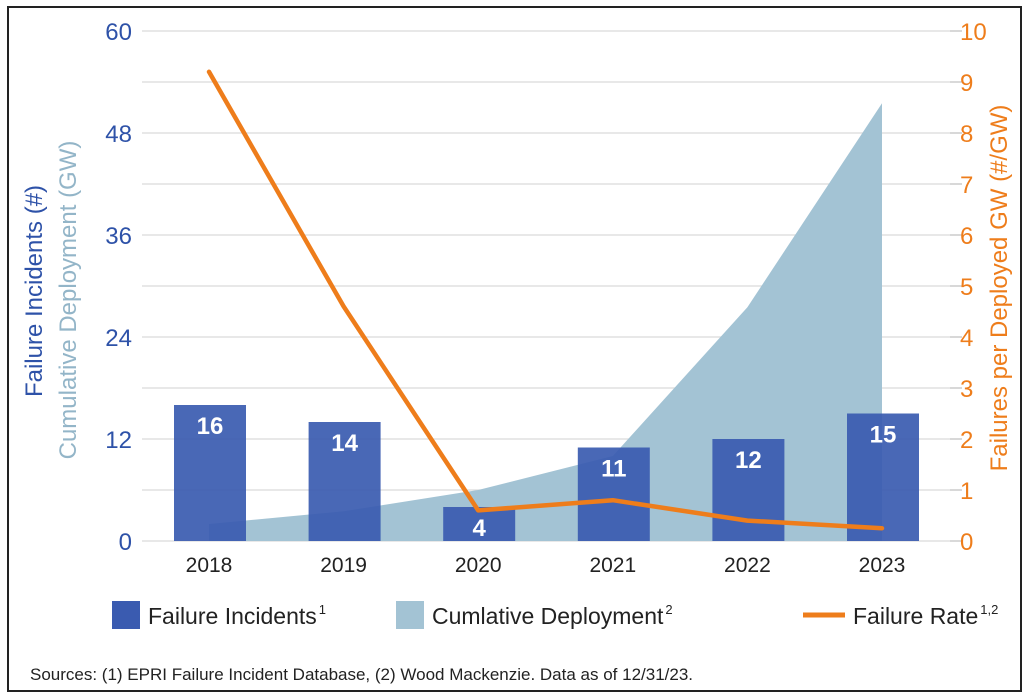 The image size is (1031, 700). Describe the element at coordinates (344, 443) in the screenshot. I see `bar-value-label: 14` at that location.